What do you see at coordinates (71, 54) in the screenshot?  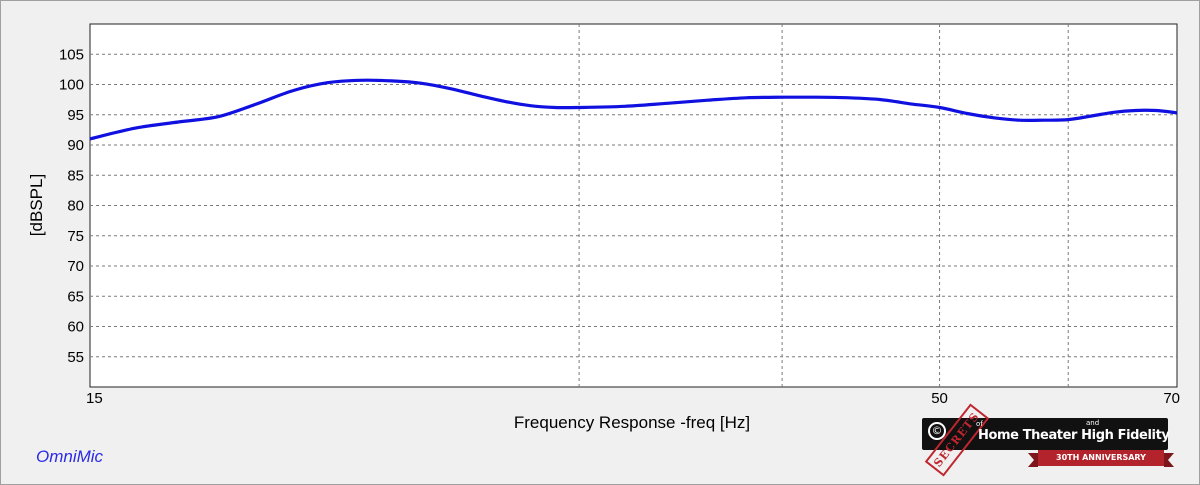 I see `y-tick-label-105: 105` at bounding box center [71, 54].